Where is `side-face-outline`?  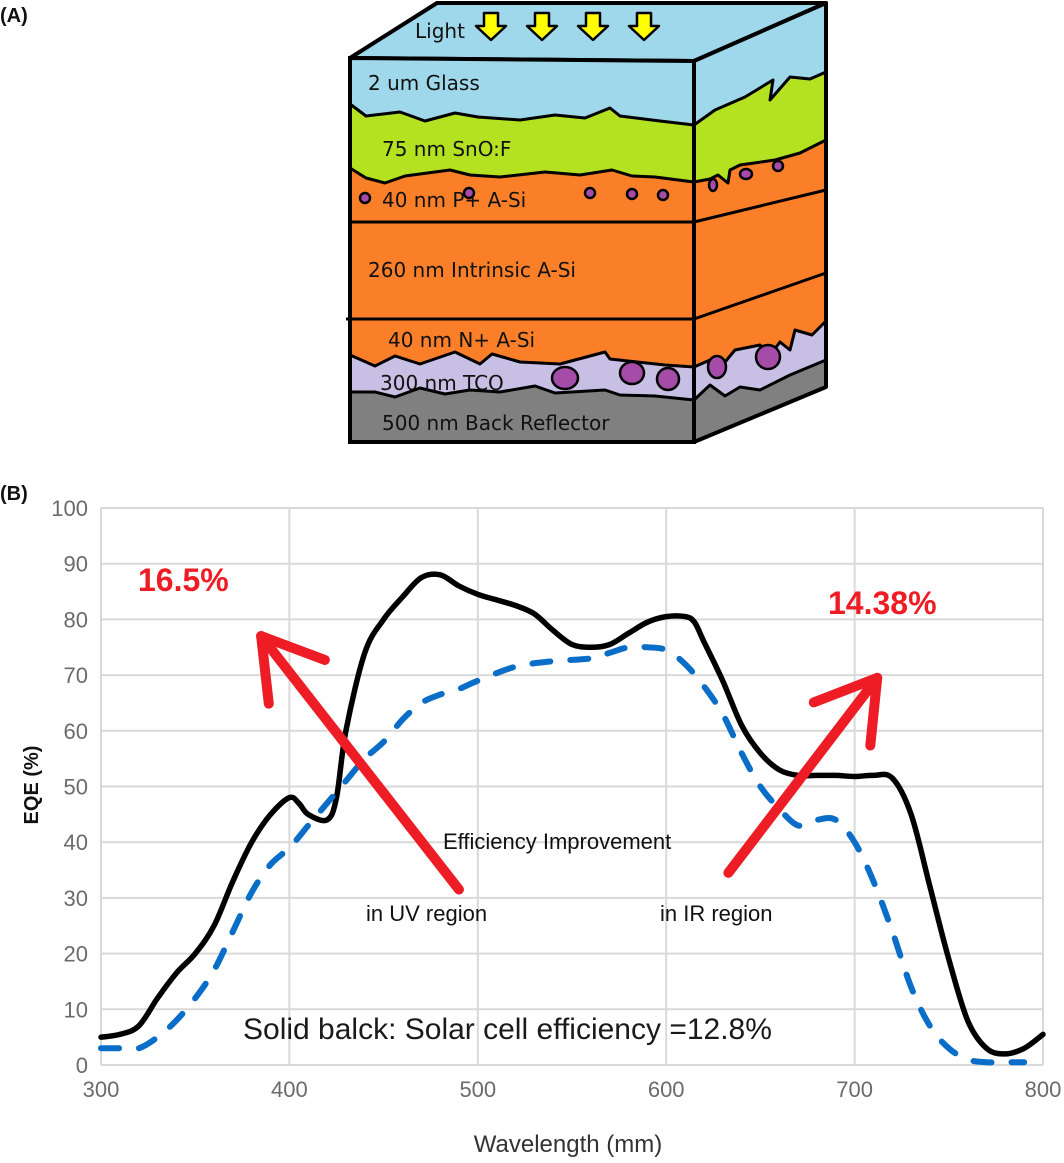
side-face-outline is located at coordinates (760, 222).